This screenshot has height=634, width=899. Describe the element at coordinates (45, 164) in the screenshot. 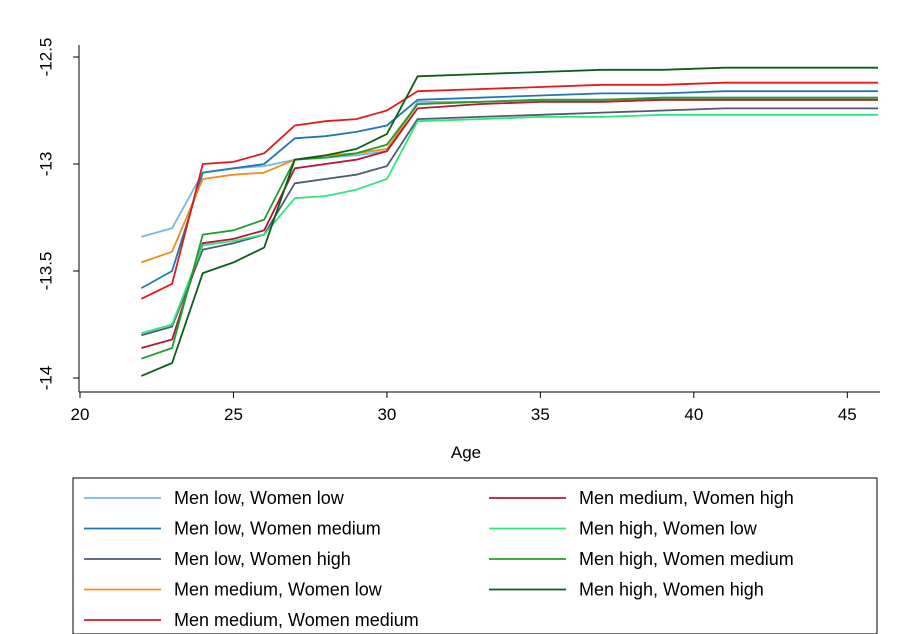

I see `y-tick-label: -13` at that location.